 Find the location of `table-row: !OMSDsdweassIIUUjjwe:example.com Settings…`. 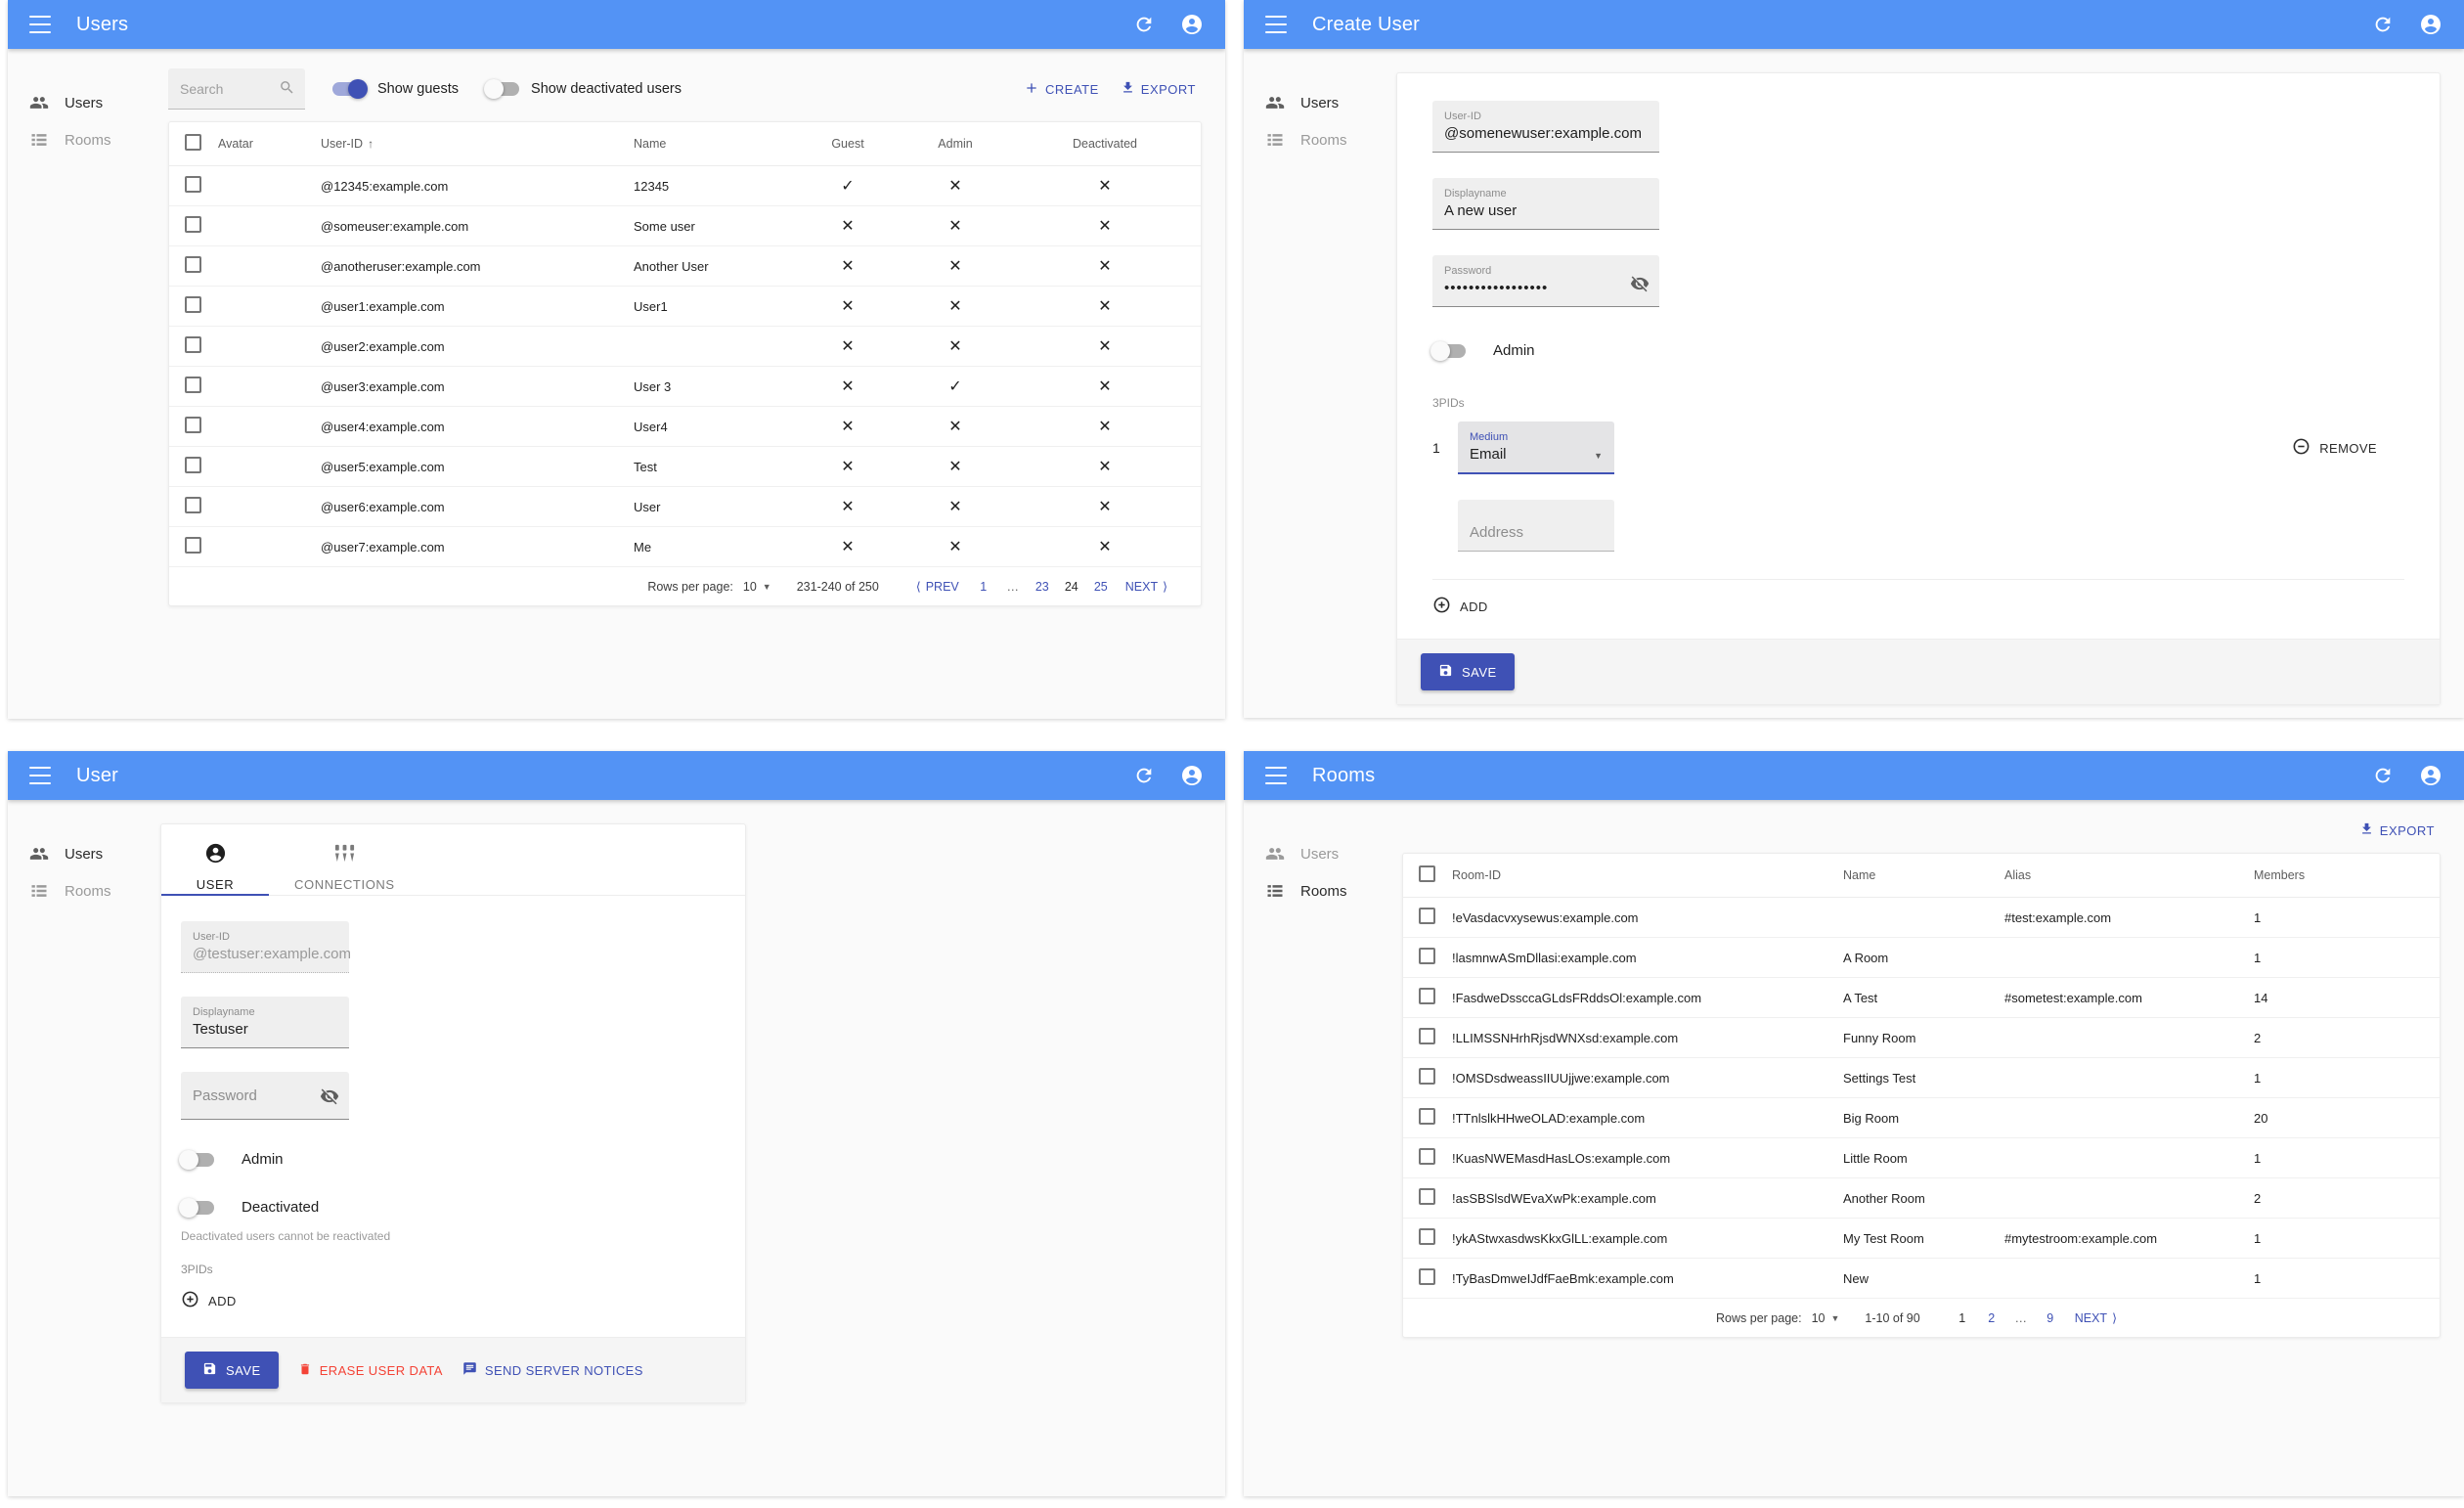

table-row: !OMSDsdweassIIUUjjwe:example.com Settings… is located at coordinates (1921, 1077).